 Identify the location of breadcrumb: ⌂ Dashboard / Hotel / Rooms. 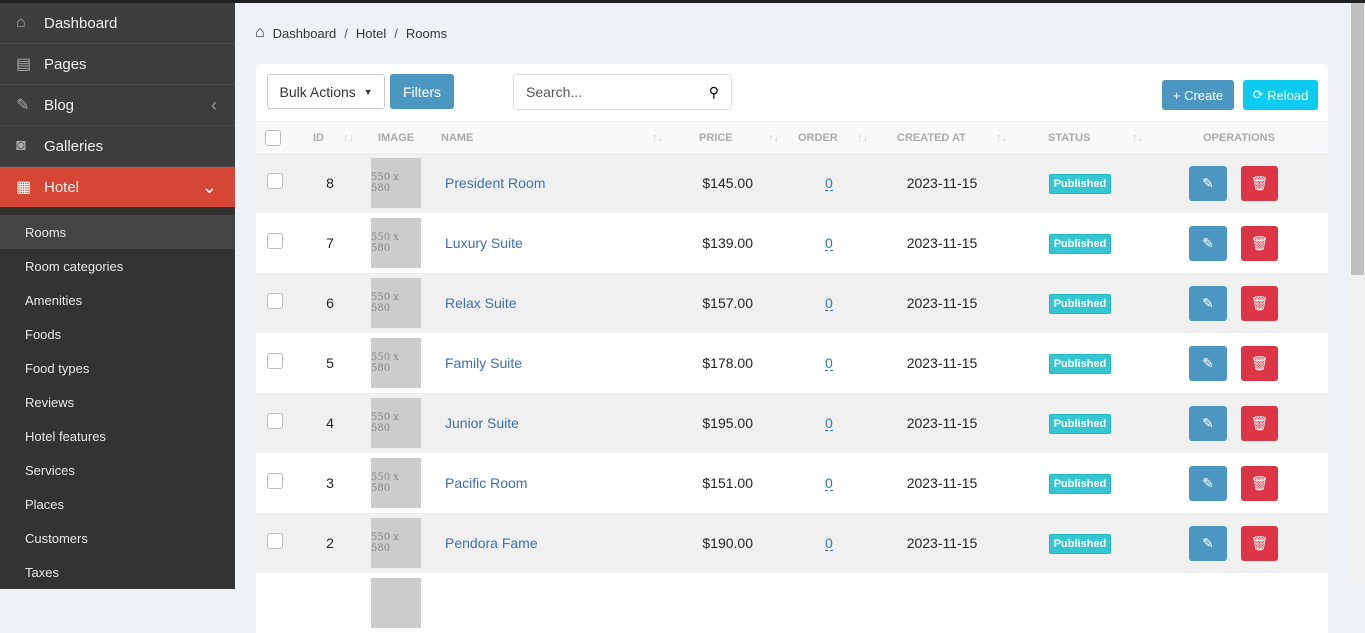
(351, 32).